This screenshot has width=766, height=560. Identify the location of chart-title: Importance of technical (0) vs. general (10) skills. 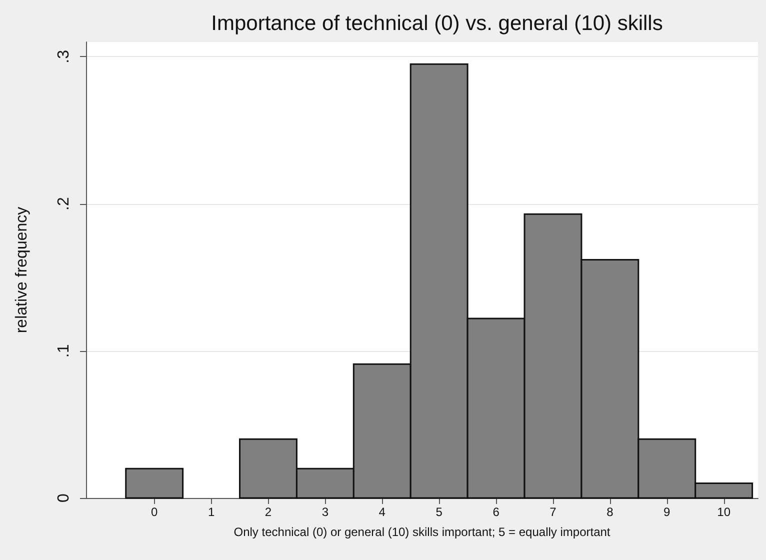
(437, 23).